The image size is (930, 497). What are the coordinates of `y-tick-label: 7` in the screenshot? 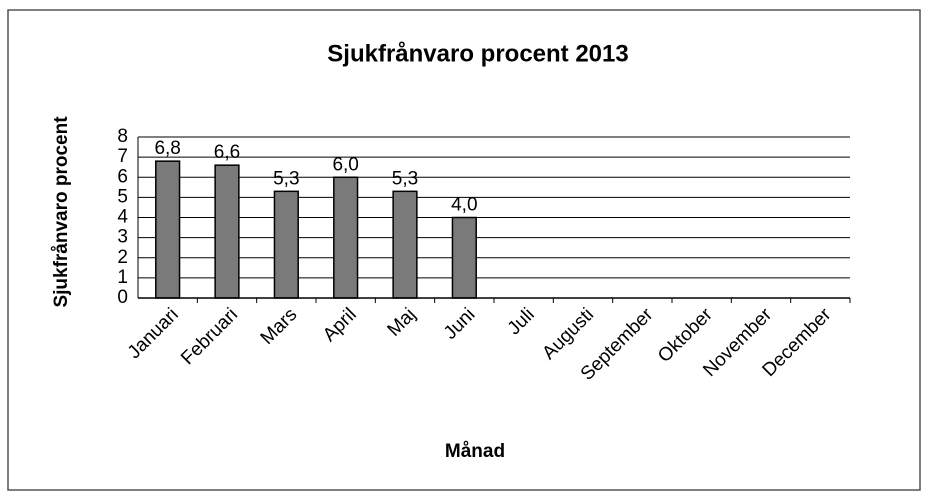 It's located at (122, 156).